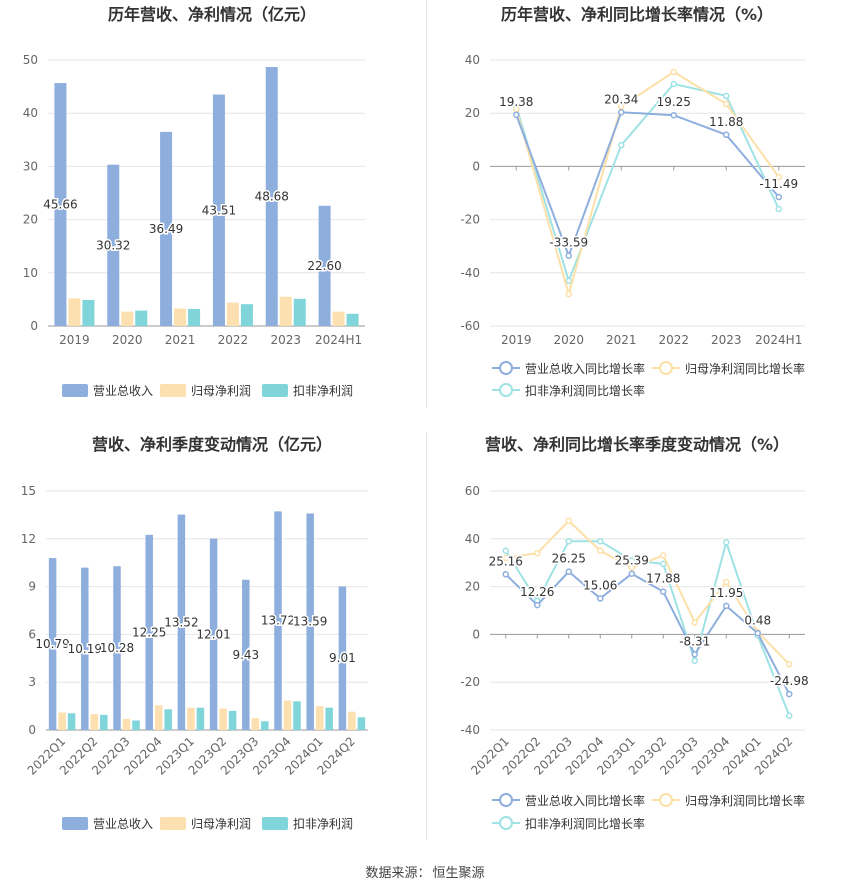 The width and height of the screenshot is (850, 891). What do you see at coordinates (398, 873) in the screenshot?
I see `data-source-label: 数据来源：` at bounding box center [398, 873].